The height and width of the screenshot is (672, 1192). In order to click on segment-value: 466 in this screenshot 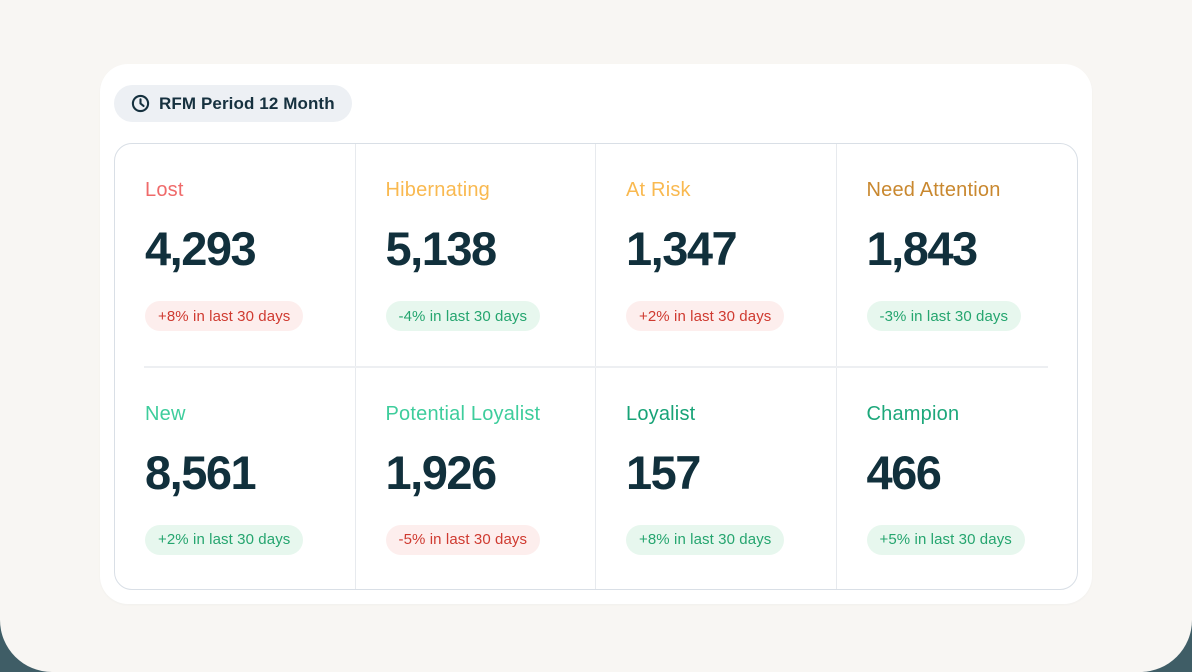, I will do `click(904, 472)`.